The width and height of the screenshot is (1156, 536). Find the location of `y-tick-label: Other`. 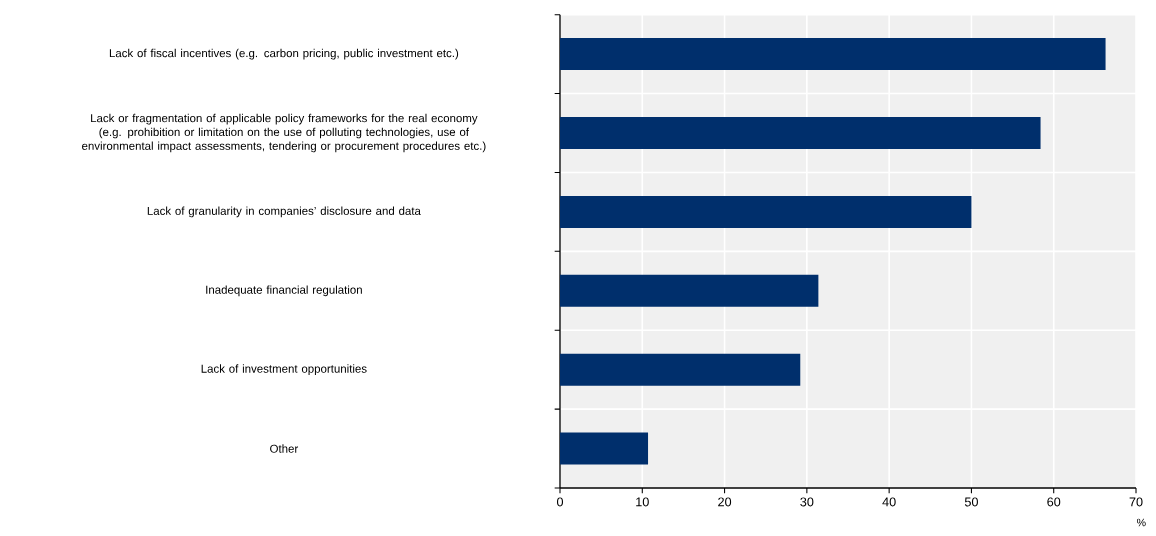

y-tick-label: Other is located at coordinates (284, 448).